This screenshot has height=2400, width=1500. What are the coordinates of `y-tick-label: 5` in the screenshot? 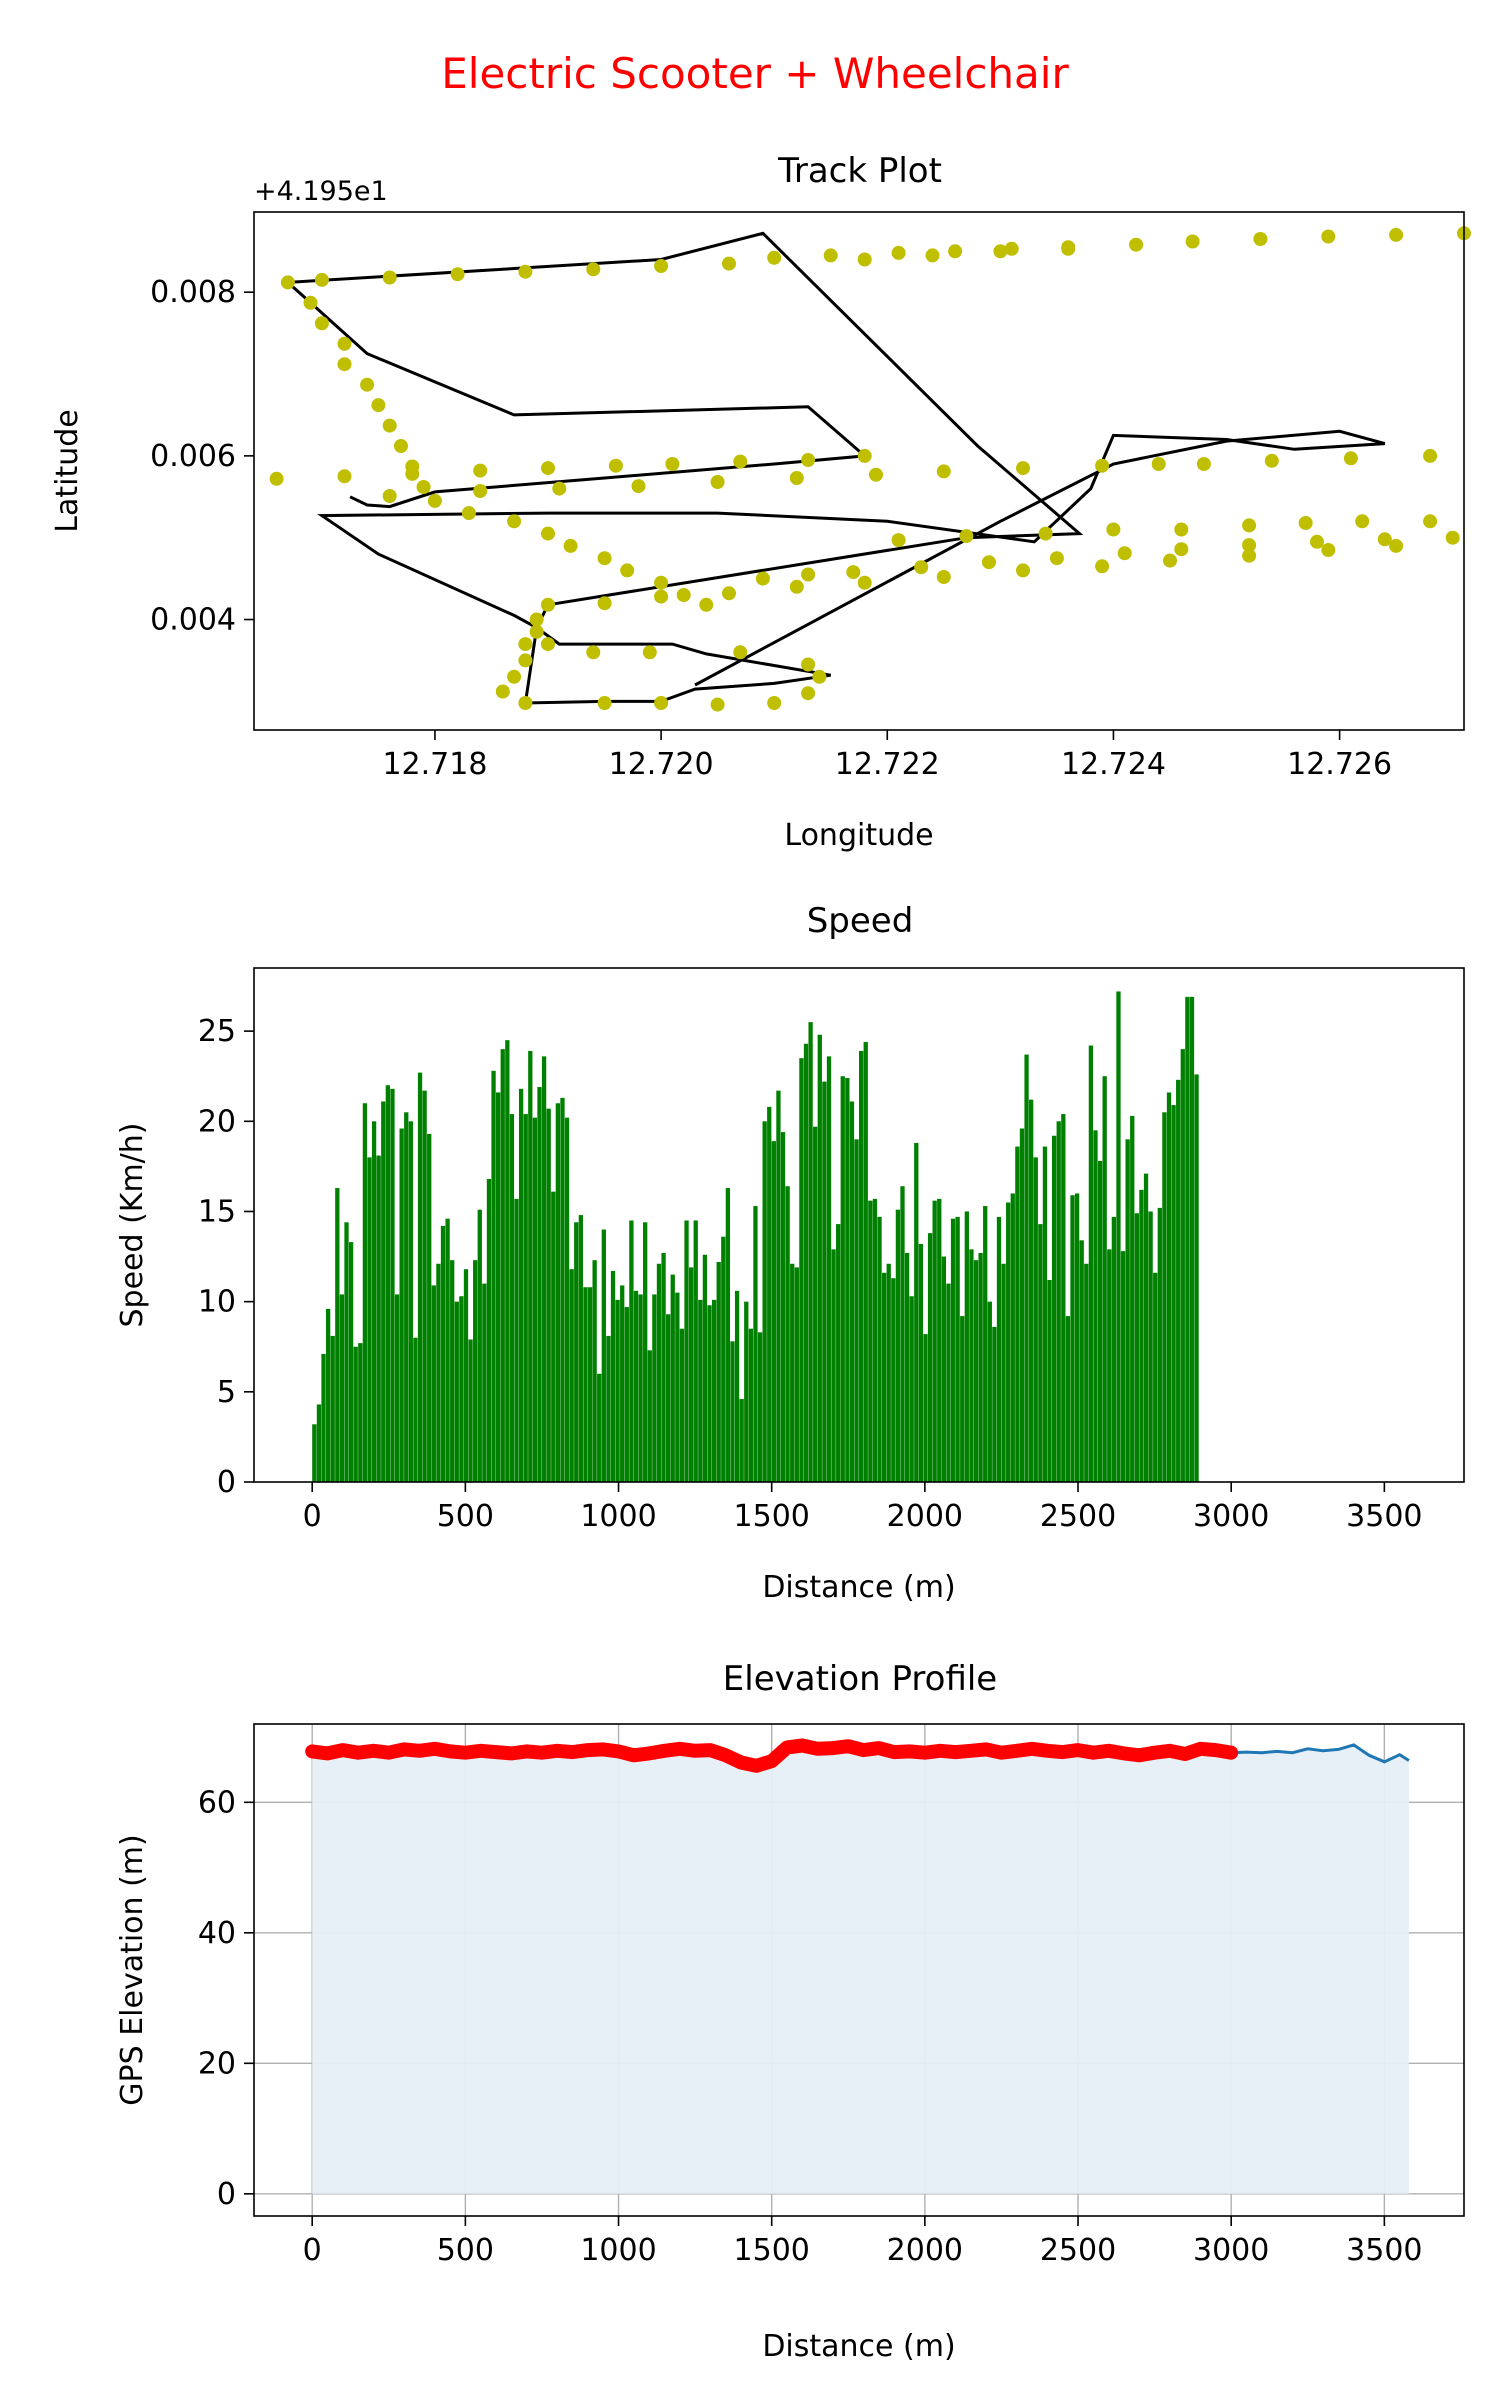 It's located at (226, 1392).